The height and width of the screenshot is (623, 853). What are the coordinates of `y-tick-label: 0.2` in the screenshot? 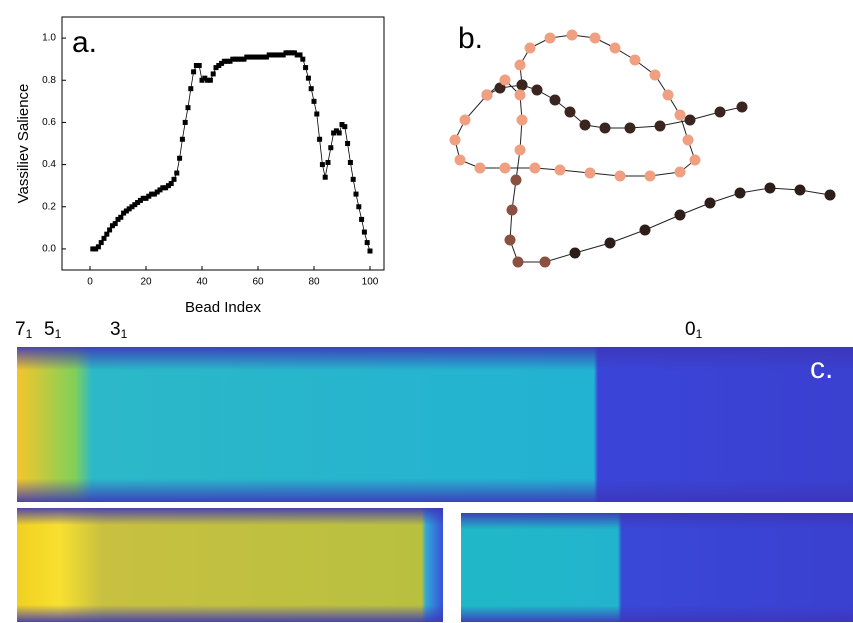 It's located at (49, 206).